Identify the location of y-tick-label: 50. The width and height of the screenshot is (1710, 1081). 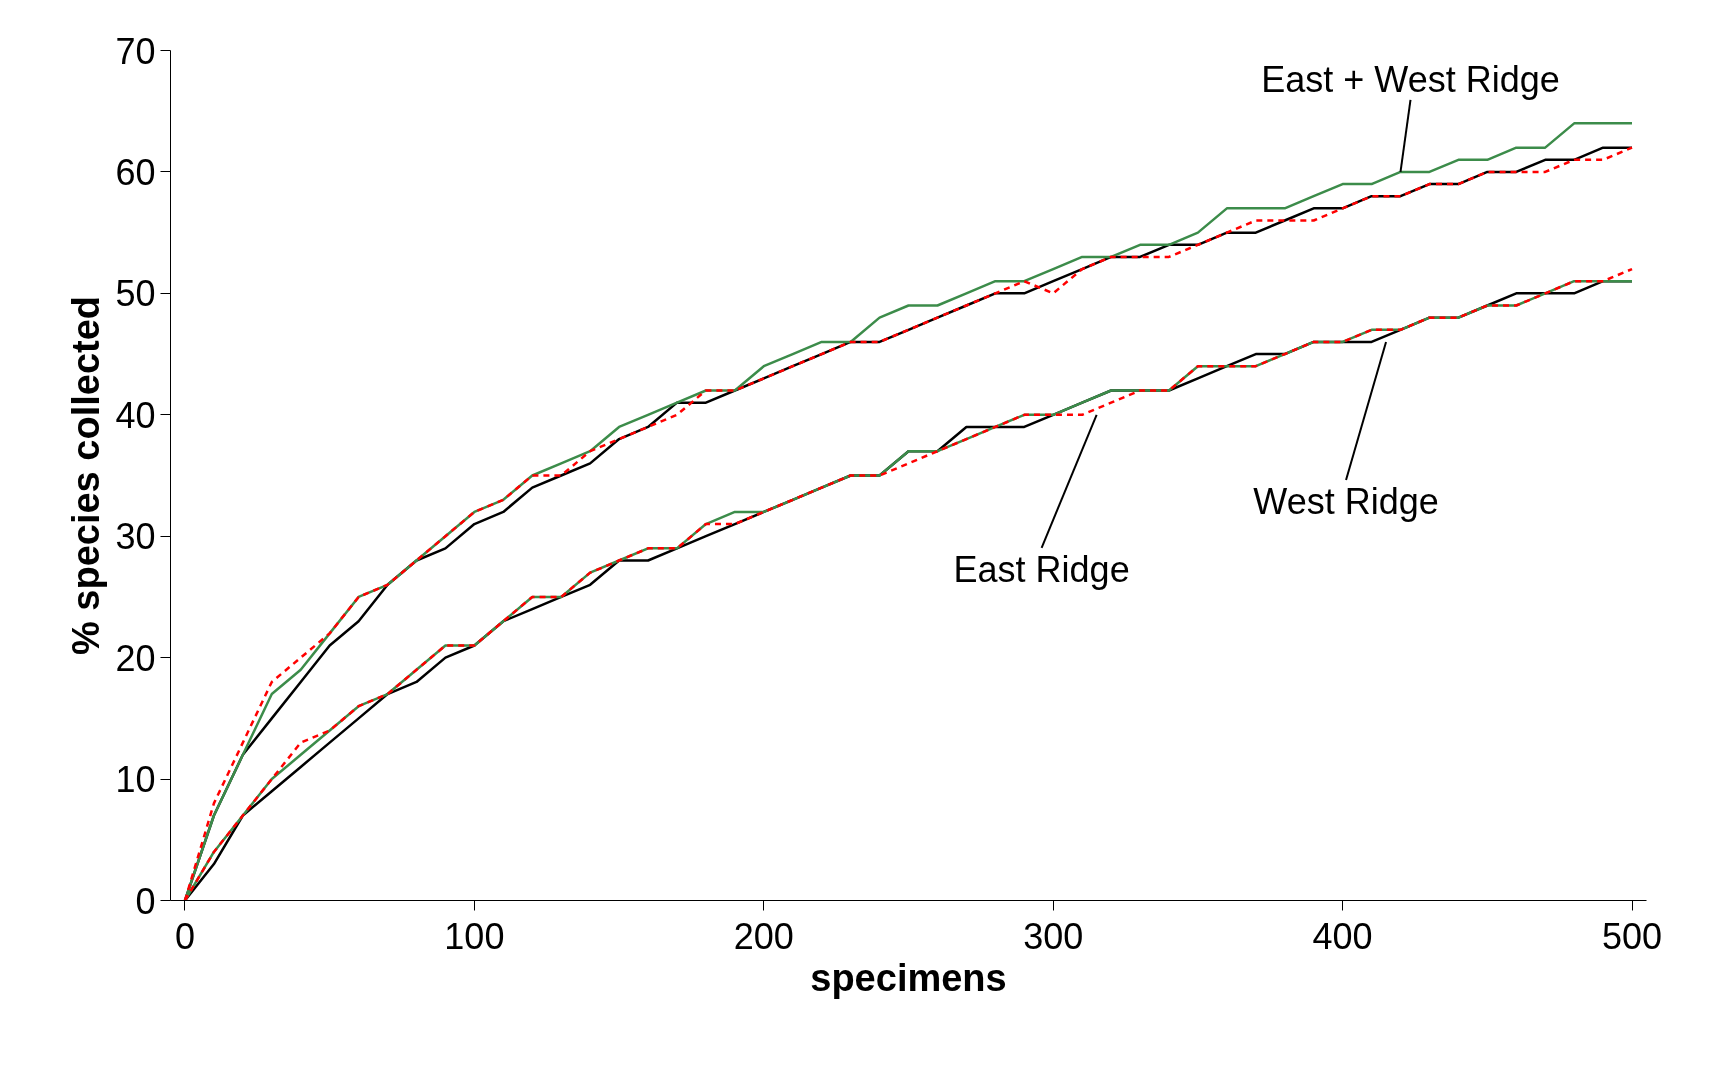
(135, 294).